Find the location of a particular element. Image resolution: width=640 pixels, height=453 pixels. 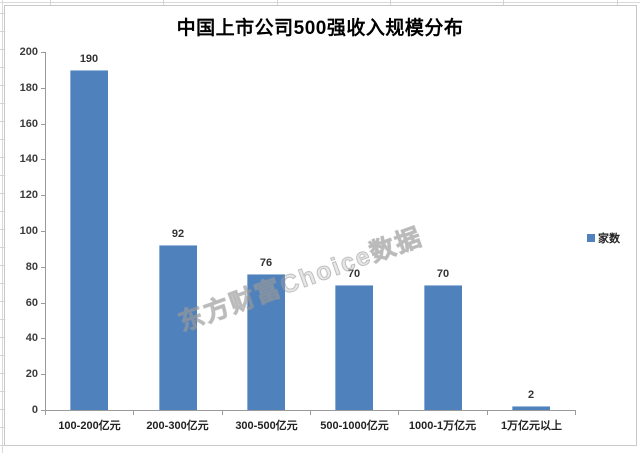

y-axis-tick-label: 100 is located at coordinates (28, 231).